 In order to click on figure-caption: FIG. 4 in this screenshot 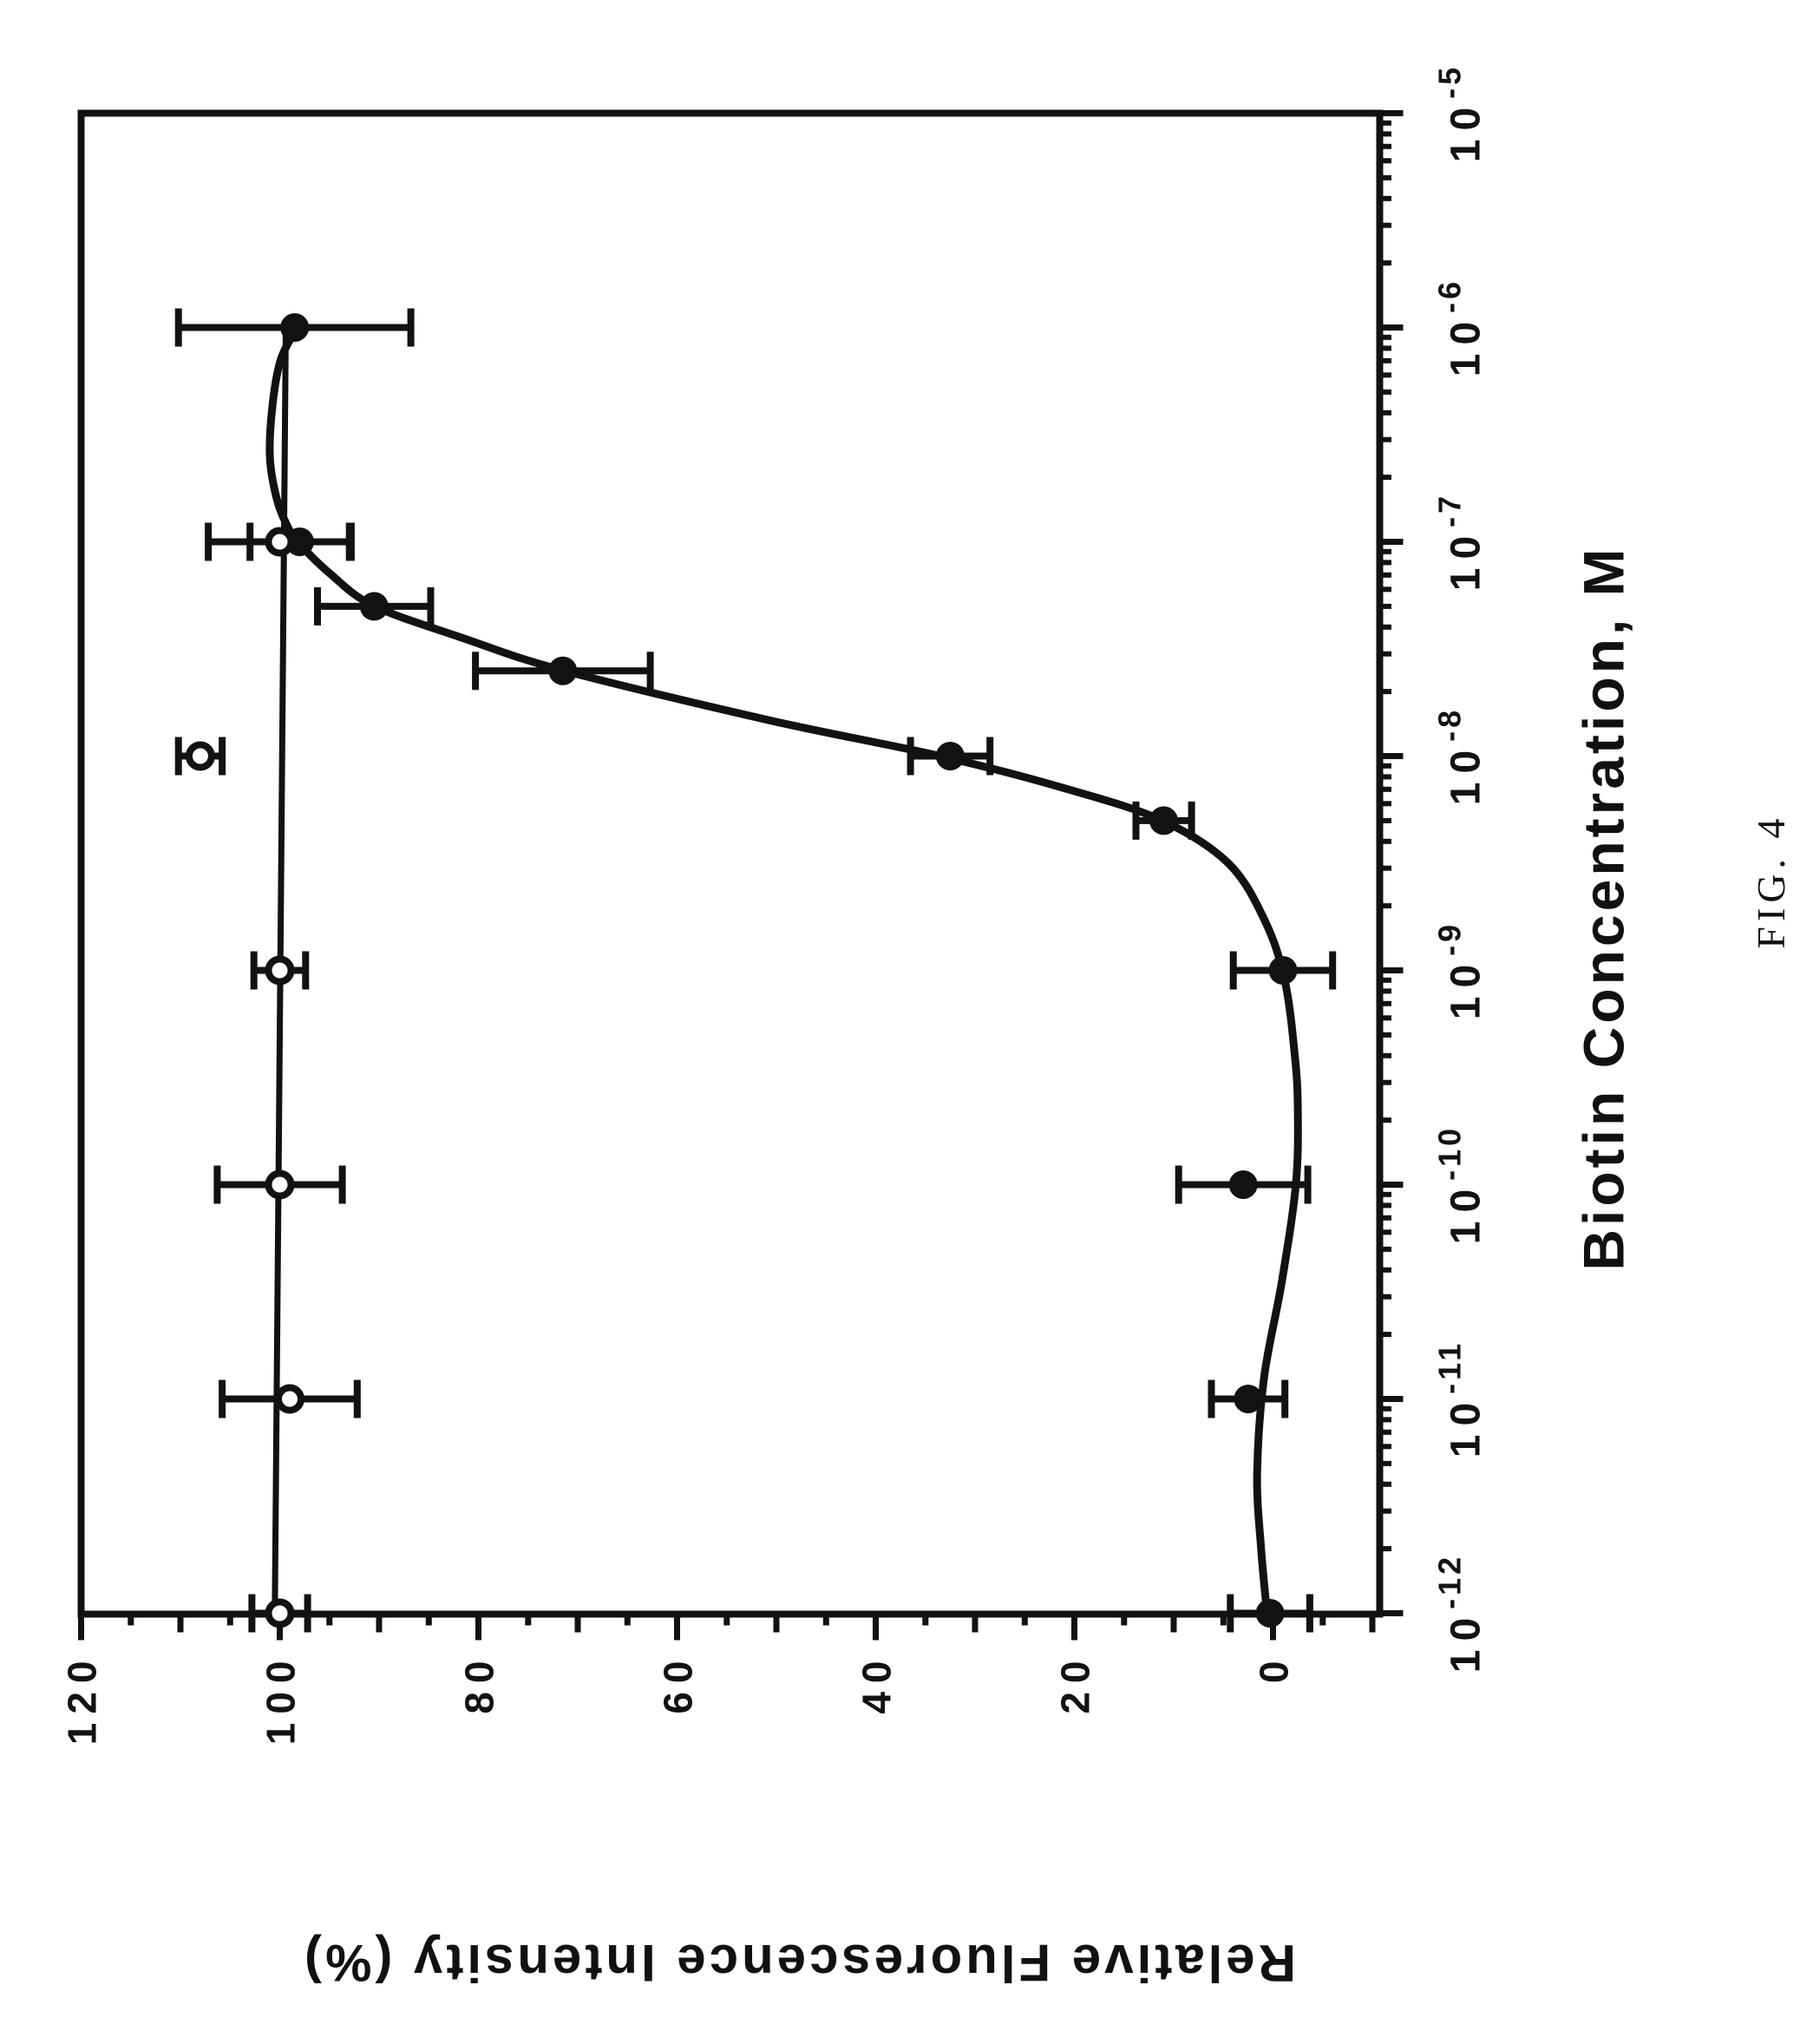, I will do `click(1770, 880)`.